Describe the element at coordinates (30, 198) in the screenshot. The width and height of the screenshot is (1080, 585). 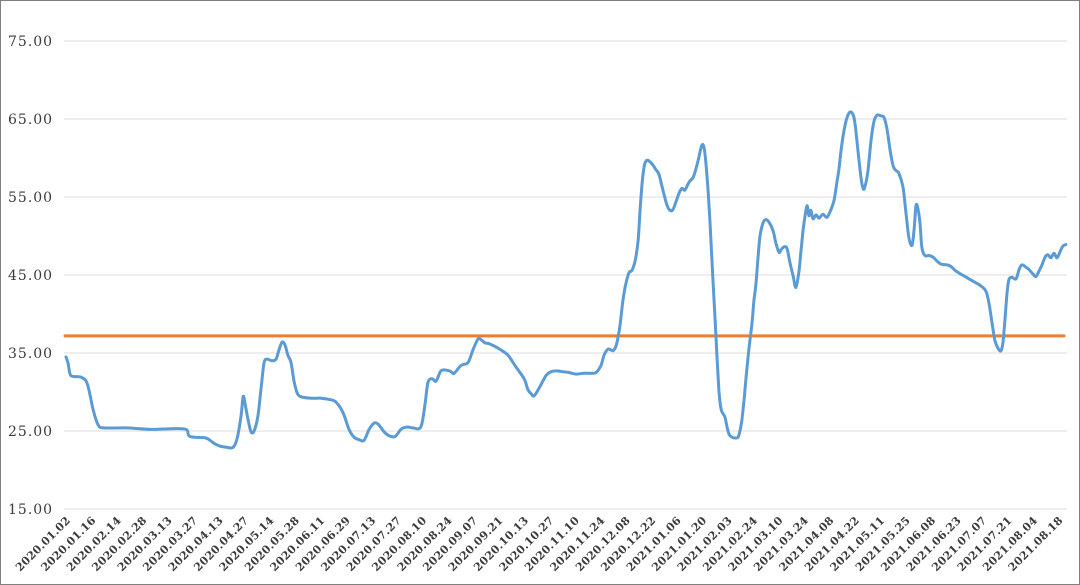
I see `y-tick-label: 55.00` at that location.